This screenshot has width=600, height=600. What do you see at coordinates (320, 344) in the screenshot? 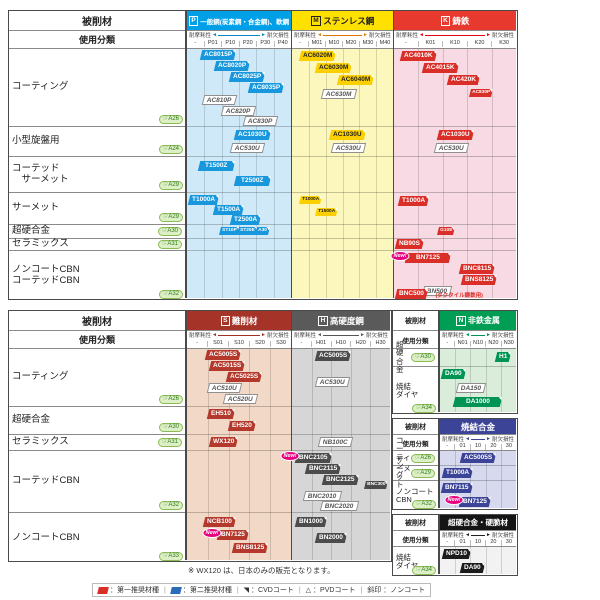
I see `tick-label: H01` at bounding box center [320, 344].